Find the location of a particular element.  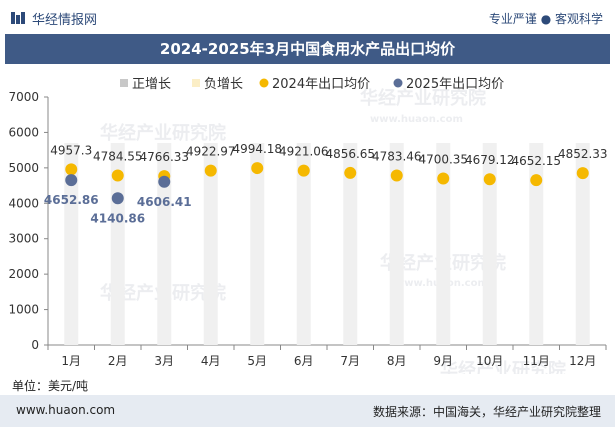

watermark-url: www.huaon.com is located at coordinates (416, 119).